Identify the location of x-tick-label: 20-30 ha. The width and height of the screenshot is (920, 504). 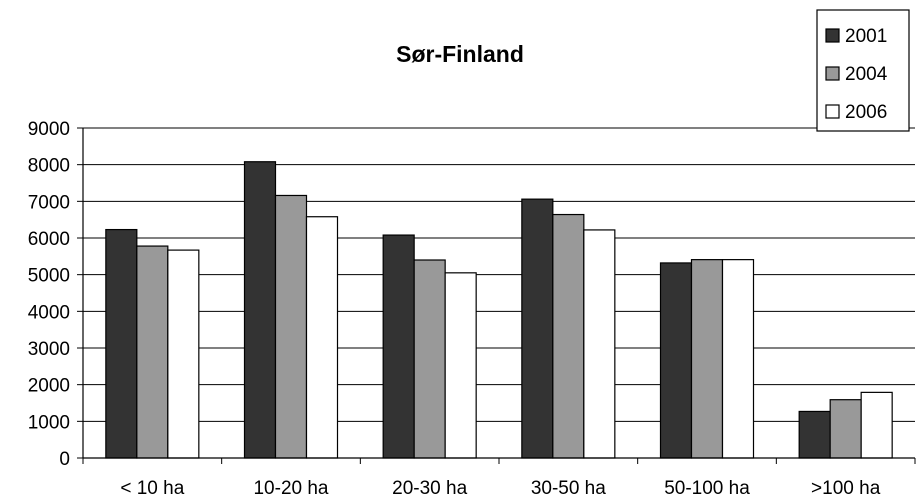
(429, 488).